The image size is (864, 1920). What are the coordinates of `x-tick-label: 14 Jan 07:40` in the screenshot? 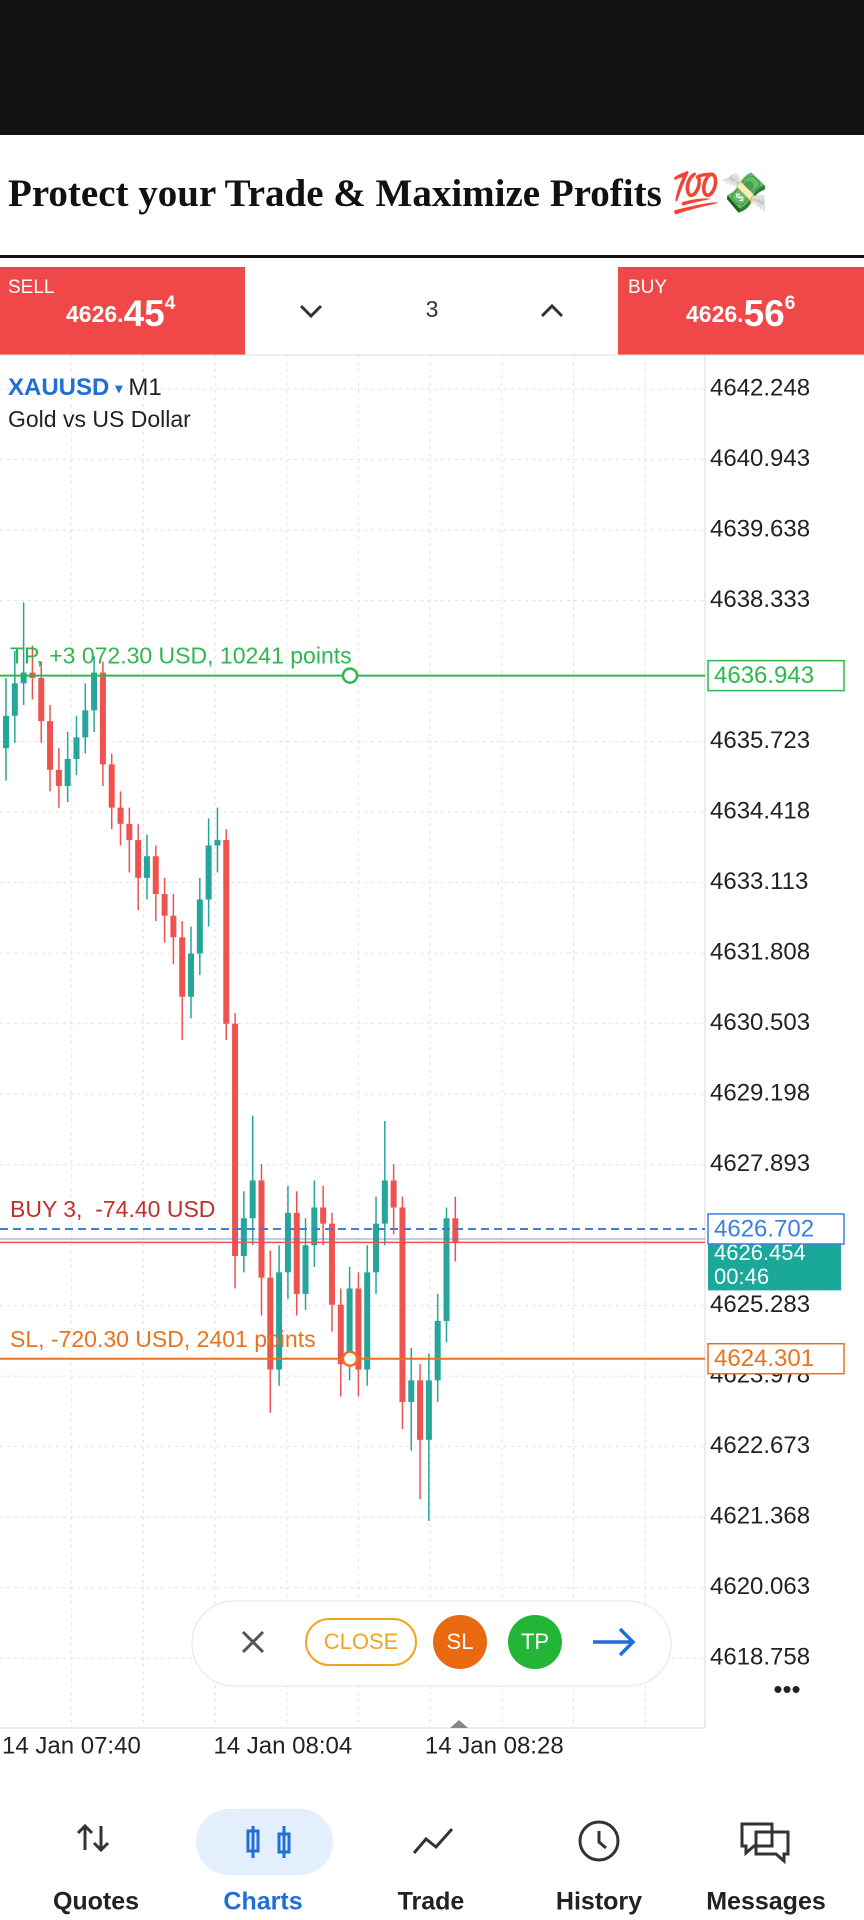 It's located at (71, 1745).